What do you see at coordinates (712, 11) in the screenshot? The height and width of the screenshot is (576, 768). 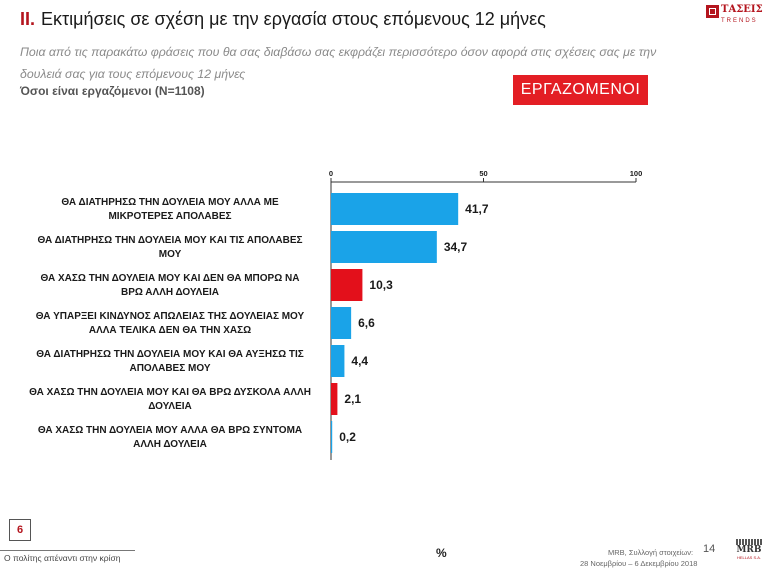 I see `logo-mark-icon` at bounding box center [712, 11].